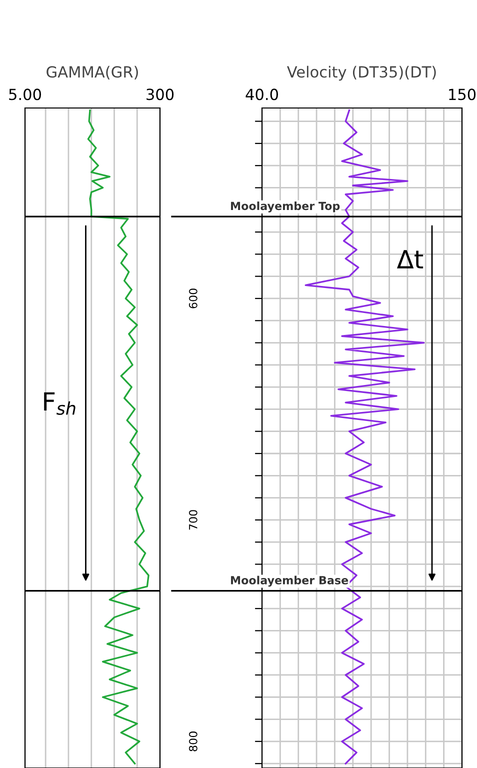 This screenshot has width=477, height=768. I want to click on ref-line-label: Moolayember Top, so click(285, 207).